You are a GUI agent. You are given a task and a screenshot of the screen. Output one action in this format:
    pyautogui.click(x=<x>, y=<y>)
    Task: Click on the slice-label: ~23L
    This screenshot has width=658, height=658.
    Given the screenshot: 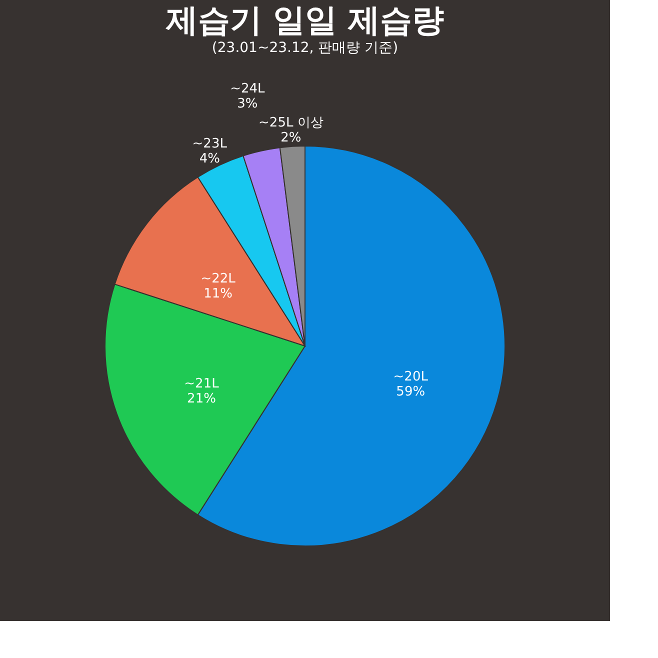 What is the action you would take?
    pyautogui.click(x=210, y=144)
    